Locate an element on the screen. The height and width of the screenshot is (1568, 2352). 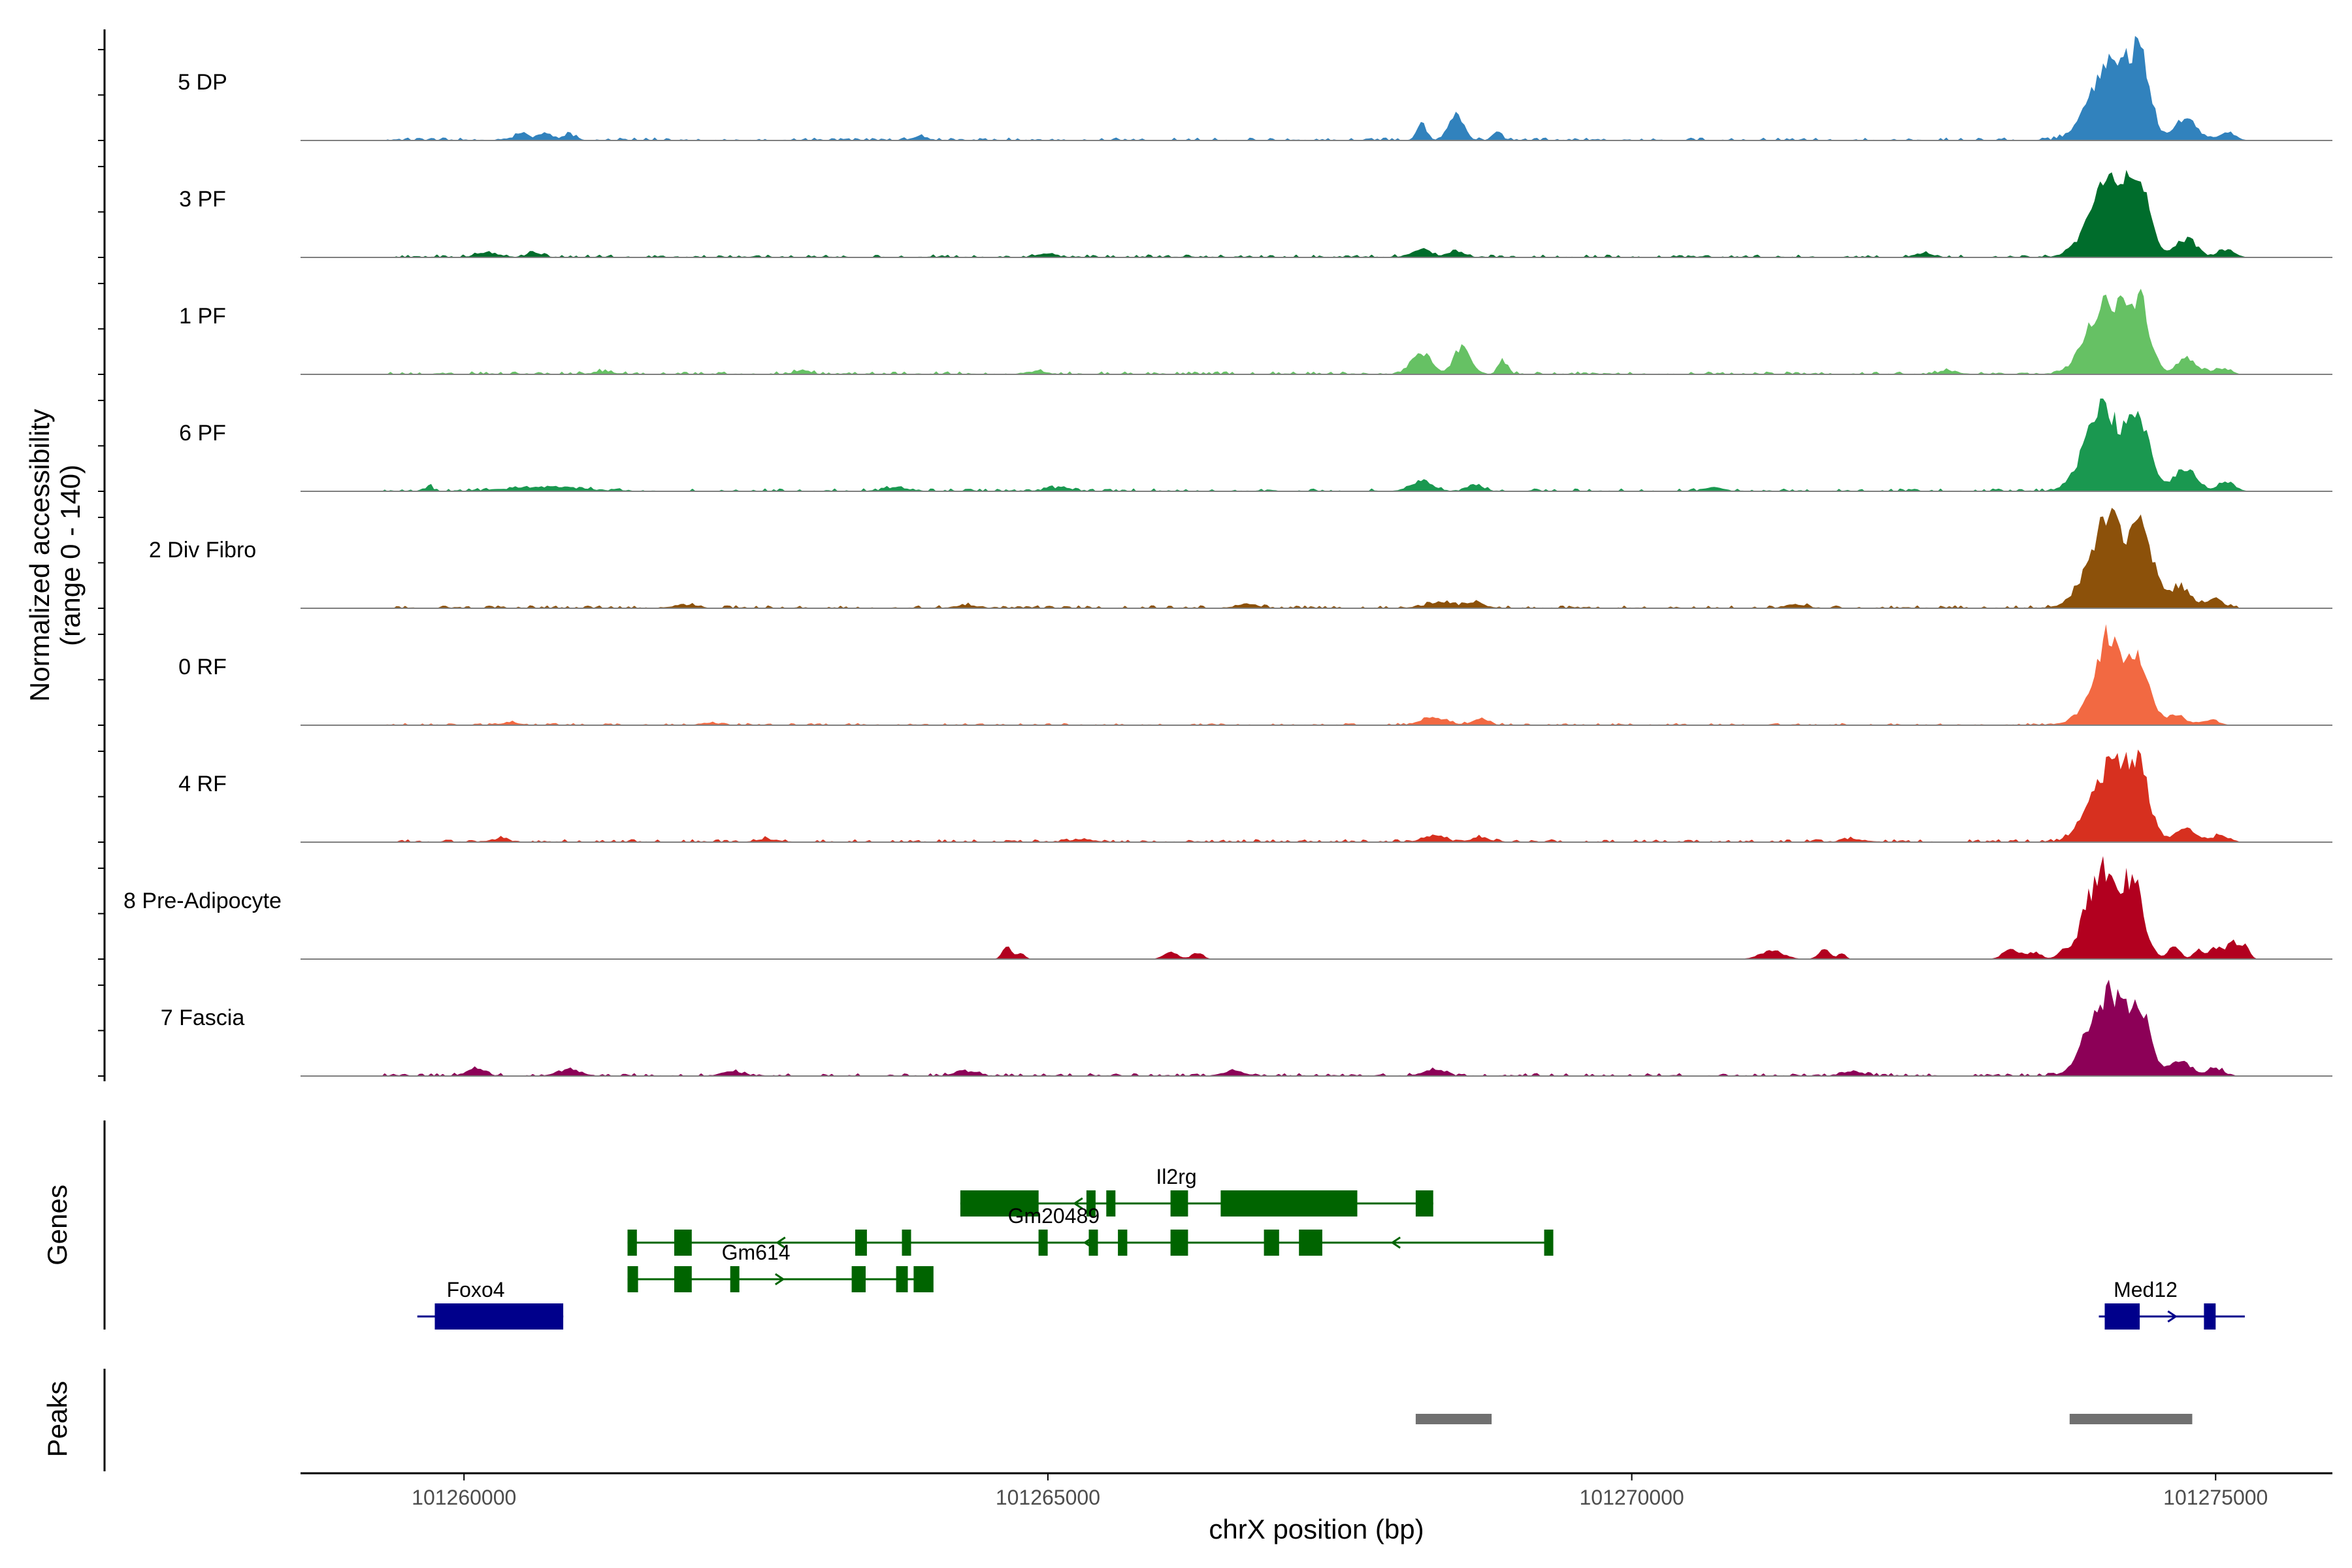
coverage-track: 8 Pre-Adipocyte is located at coordinates (1227, 908).